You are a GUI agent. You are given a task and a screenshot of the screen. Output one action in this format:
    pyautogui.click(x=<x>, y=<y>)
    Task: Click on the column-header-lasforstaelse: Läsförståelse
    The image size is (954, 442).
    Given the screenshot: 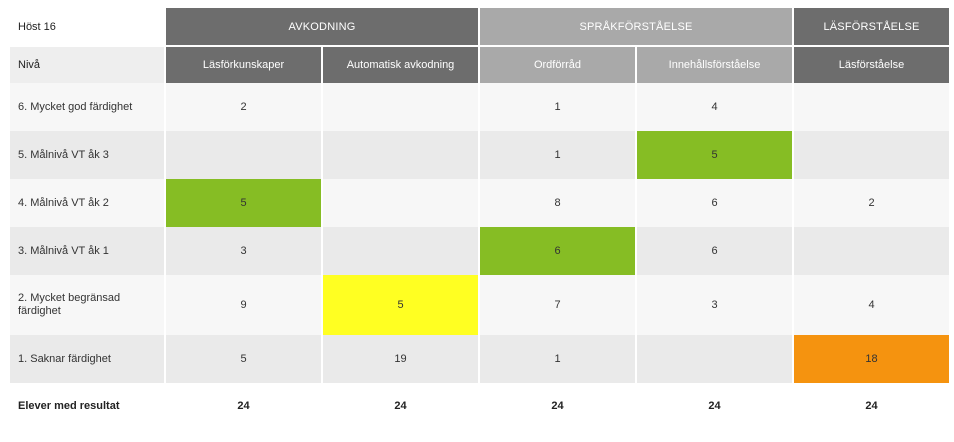 What is the action you would take?
    pyautogui.click(x=872, y=64)
    